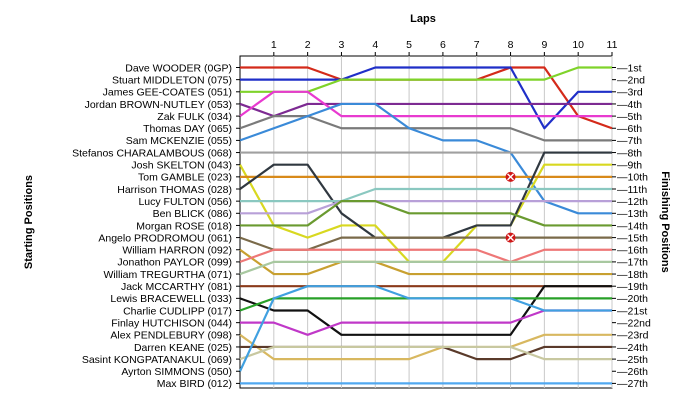 This screenshot has height=405, width=700. Describe the element at coordinates (274, 45) in the screenshot. I see `lap-tick-label: 1` at that location.